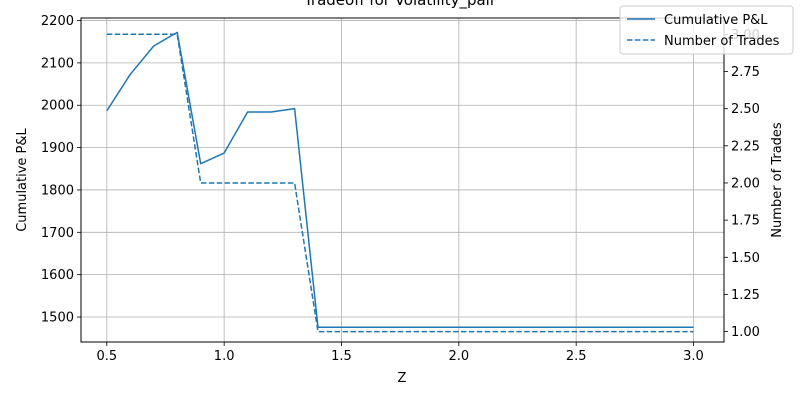 The height and width of the screenshot is (400, 800). I want to click on y-left-tick-label: 2100, so click(57, 63).